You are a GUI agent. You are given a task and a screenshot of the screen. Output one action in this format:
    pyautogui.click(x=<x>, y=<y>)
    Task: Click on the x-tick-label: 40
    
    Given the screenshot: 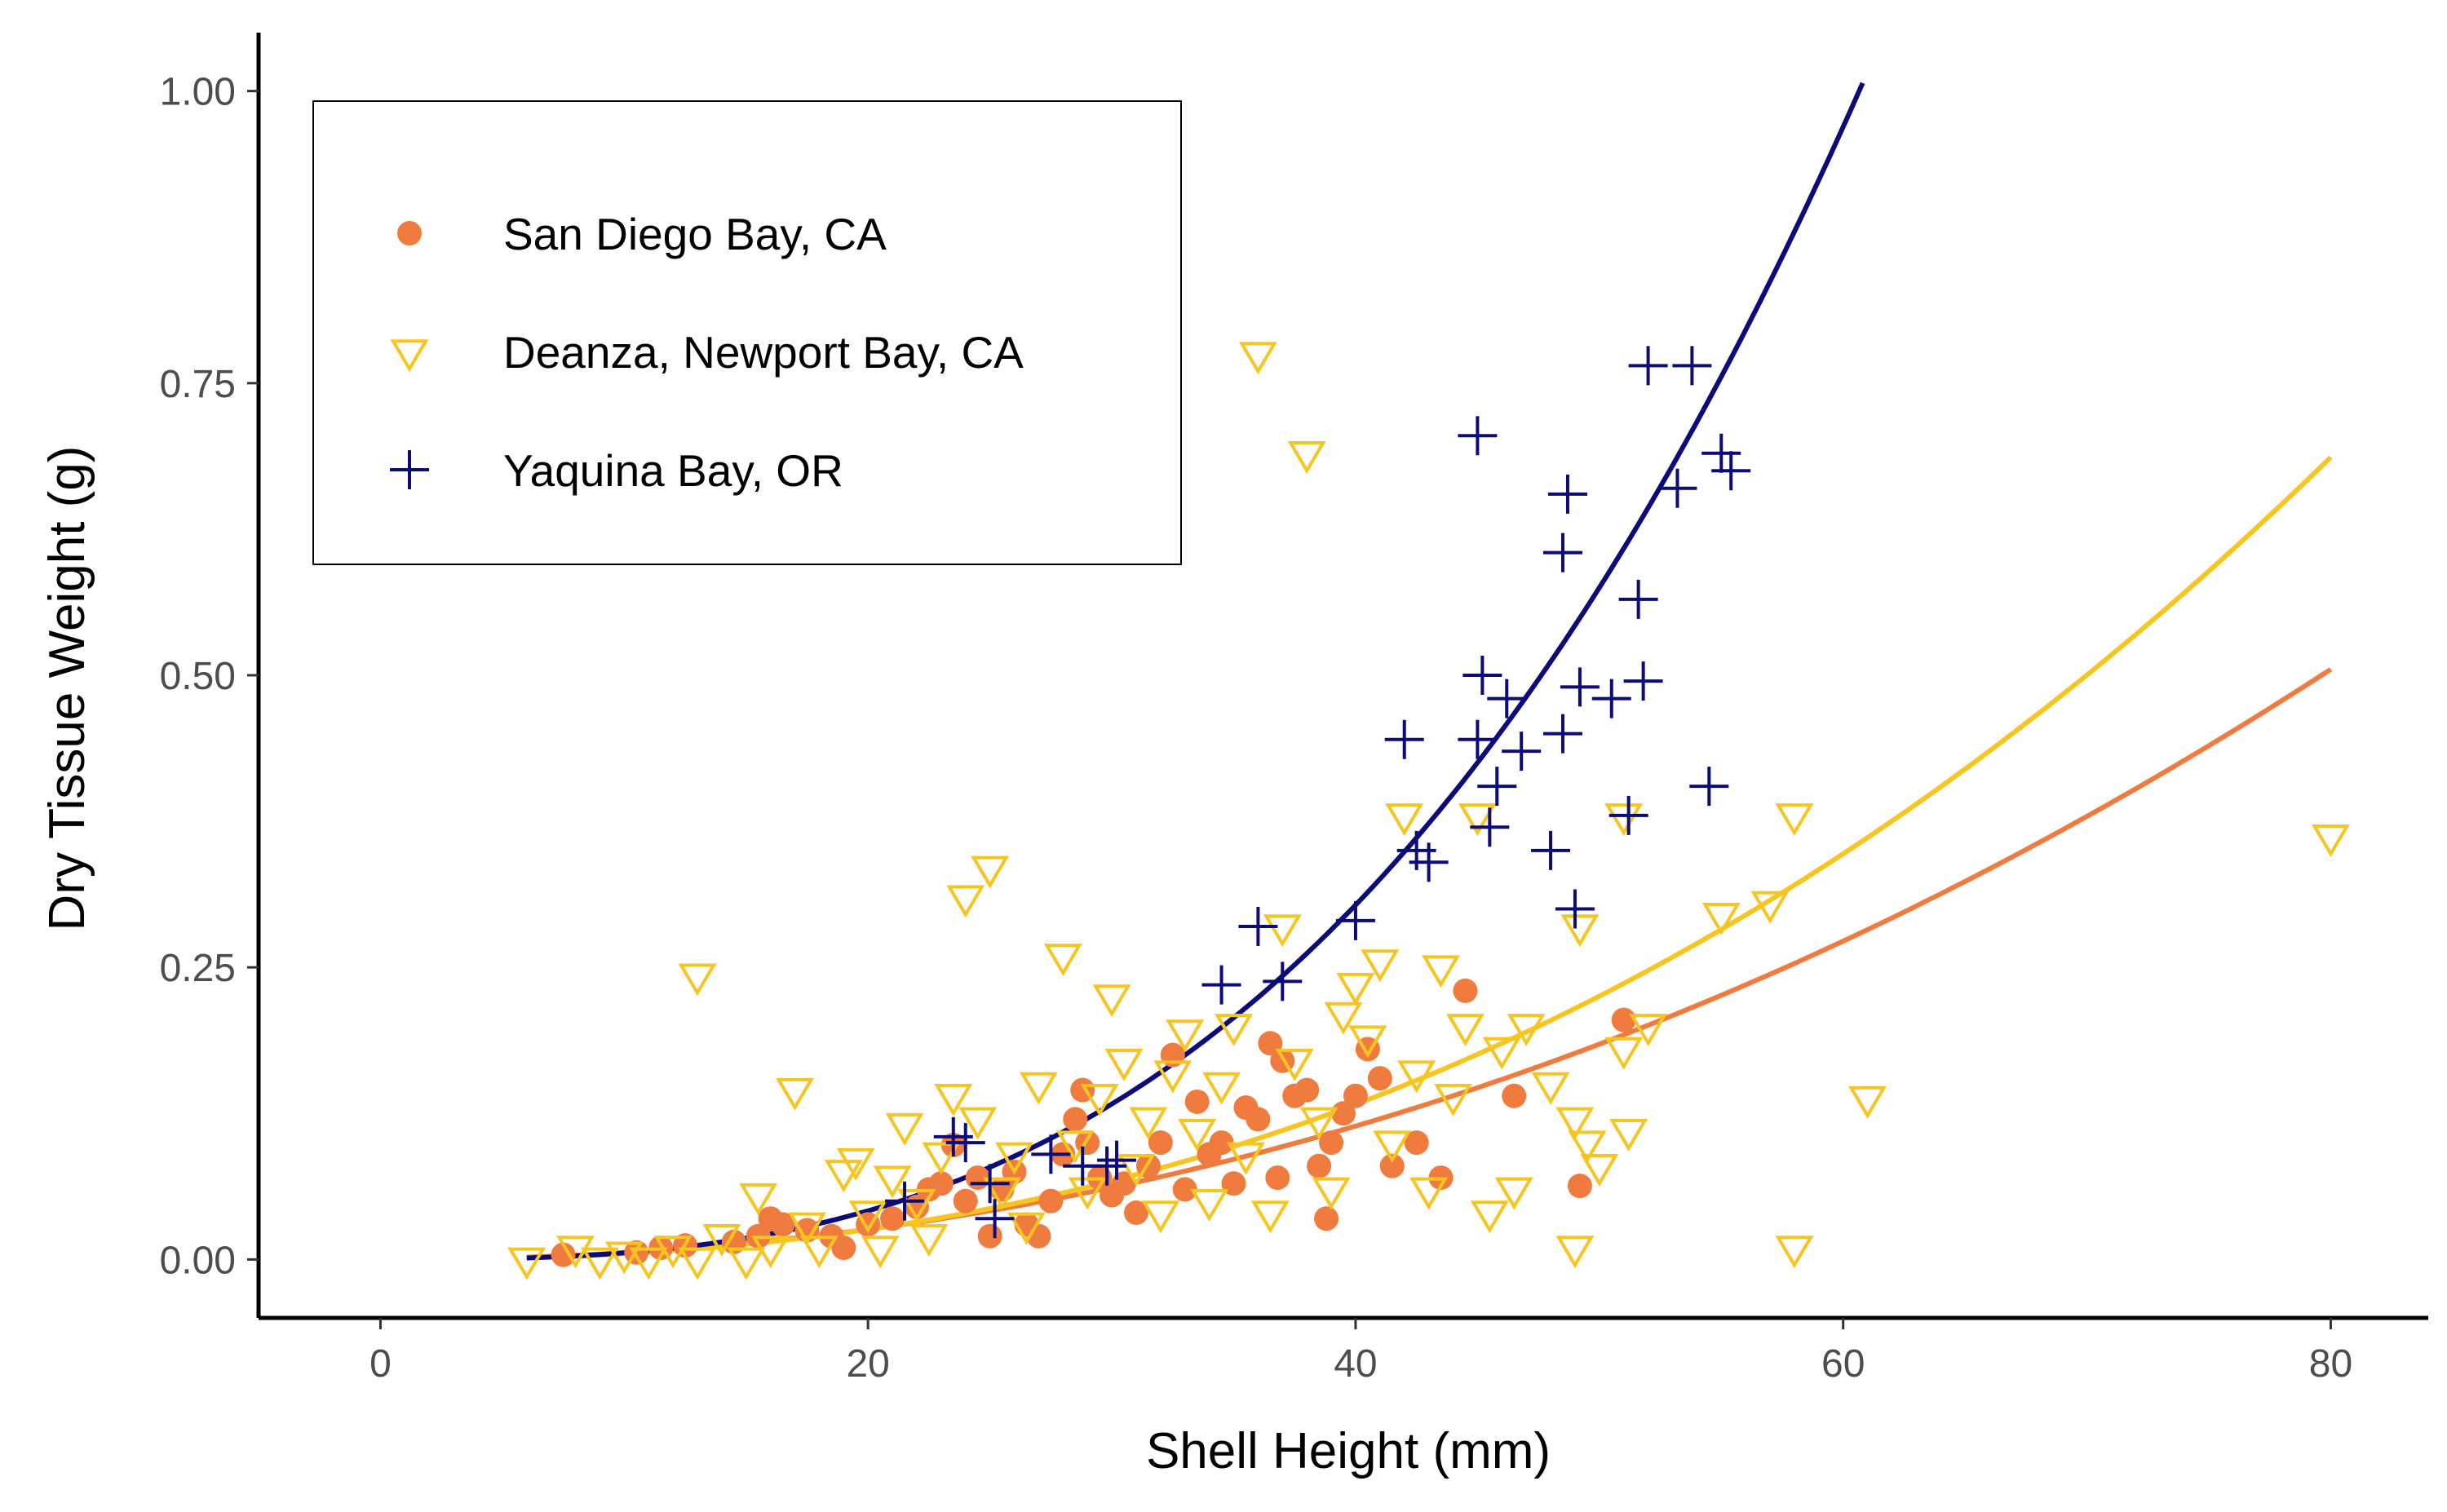 What is the action you would take?
    pyautogui.click(x=1355, y=1364)
    